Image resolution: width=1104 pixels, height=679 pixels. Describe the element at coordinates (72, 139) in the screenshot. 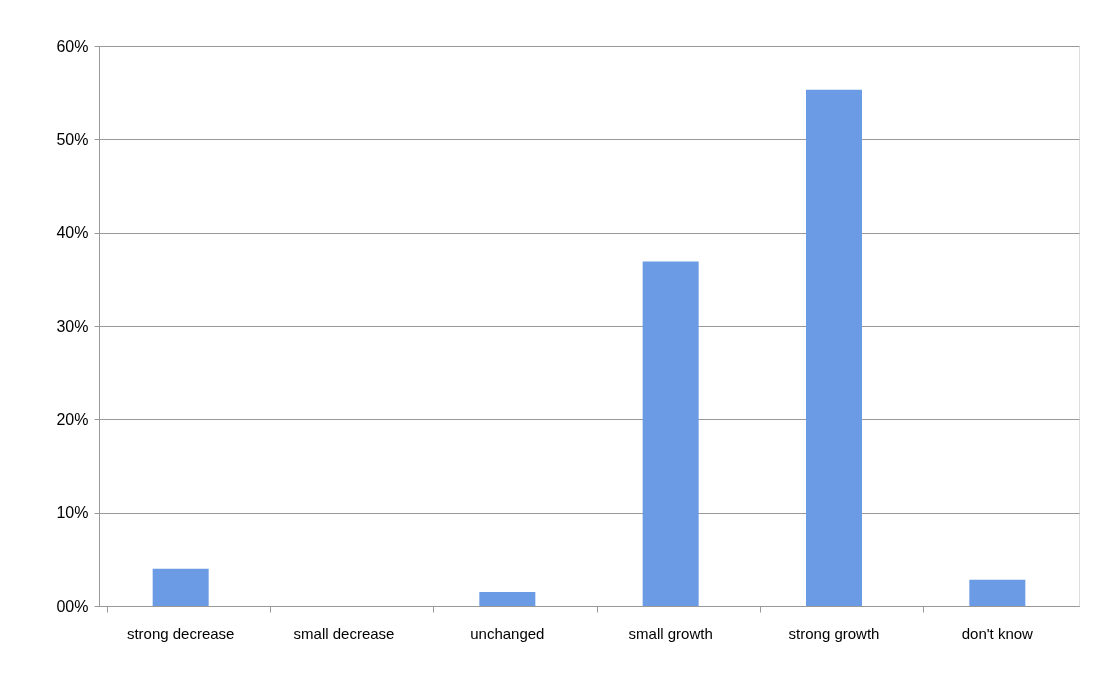

I see `y-tick-label: 50%` at that location.